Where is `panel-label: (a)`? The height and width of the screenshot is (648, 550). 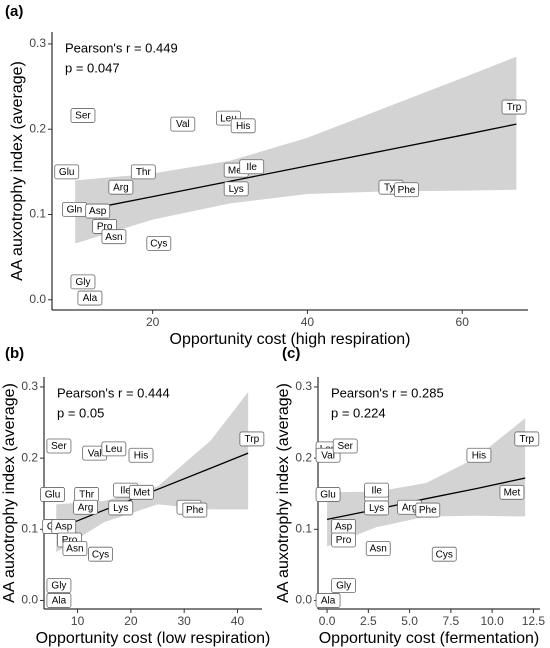
panel-label: (a) is located at coordinates (14, 11).